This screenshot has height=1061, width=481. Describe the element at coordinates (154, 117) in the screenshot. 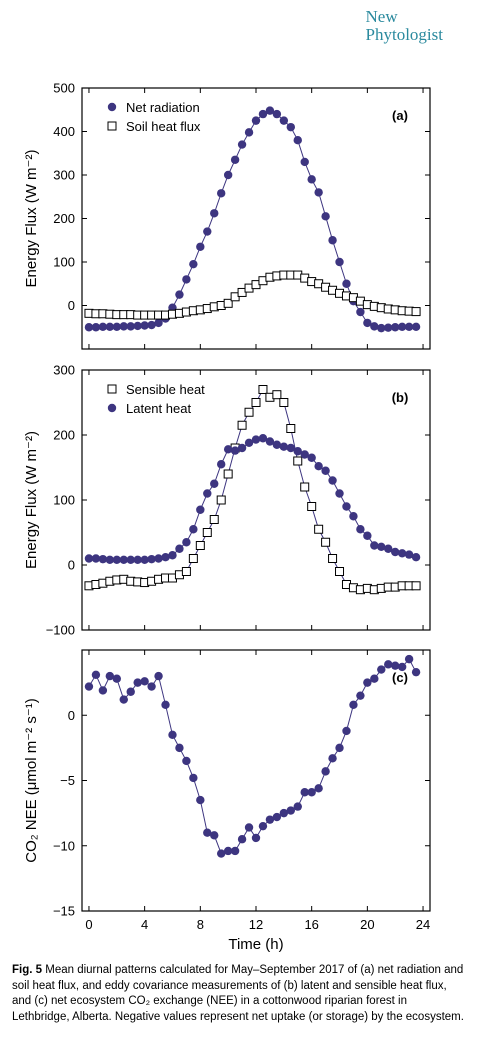

I see `legend: Net radiation Soil heat flux` at that location.